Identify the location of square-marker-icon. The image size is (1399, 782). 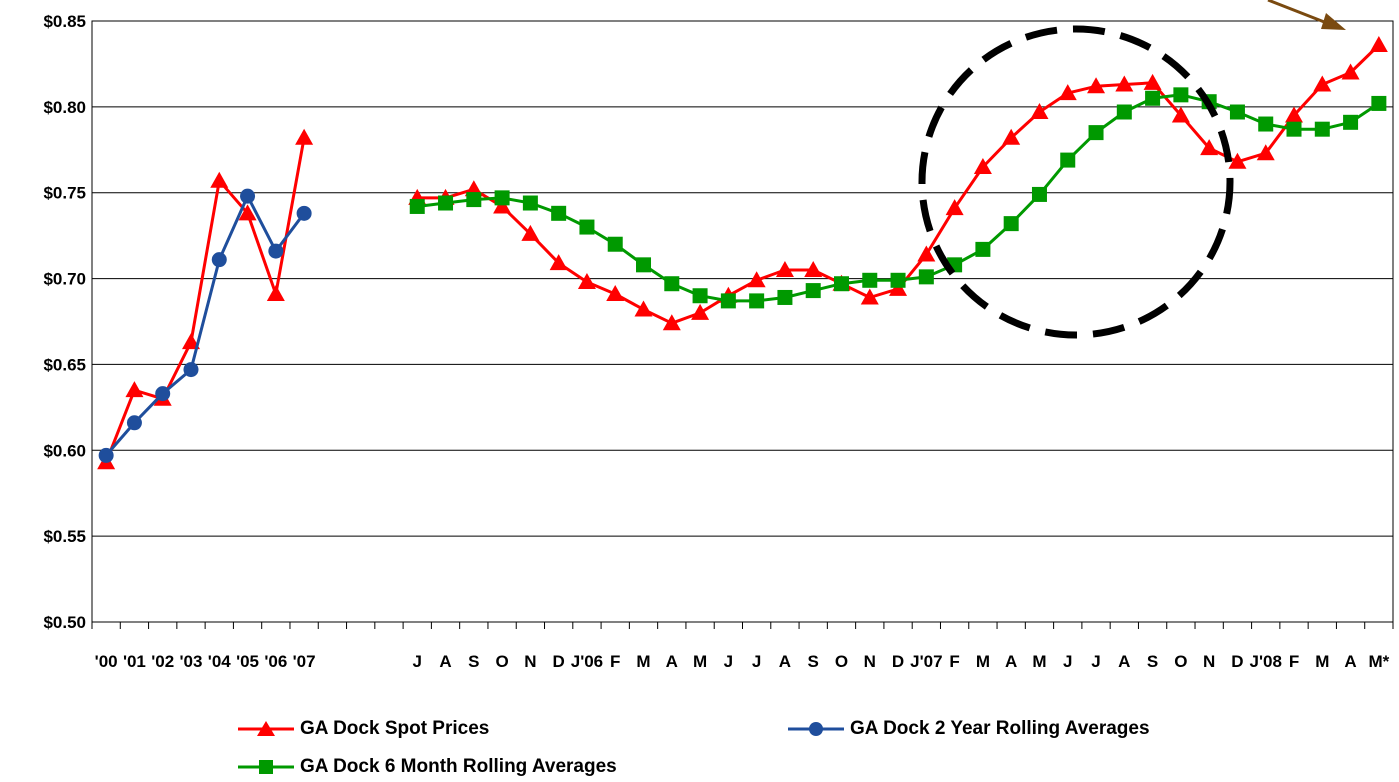
(266, 767).